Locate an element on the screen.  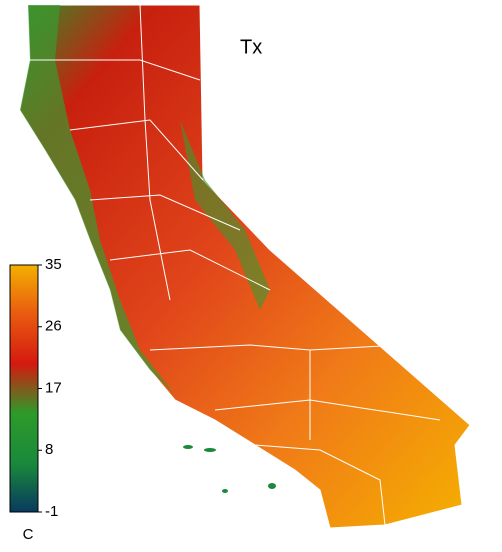
colorbar-tick-label: -1 is located at coordinates (51, 511).